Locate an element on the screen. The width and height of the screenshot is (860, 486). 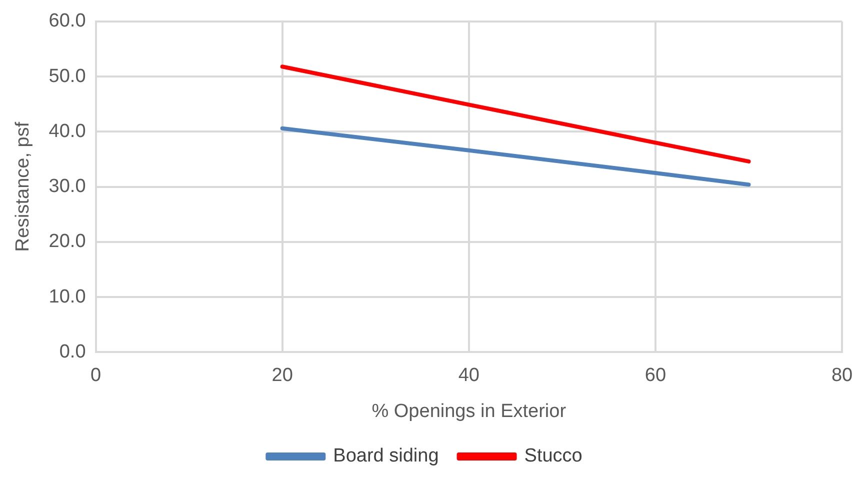
y-tick-label: 40.0 is located at coordinates (67, 131).